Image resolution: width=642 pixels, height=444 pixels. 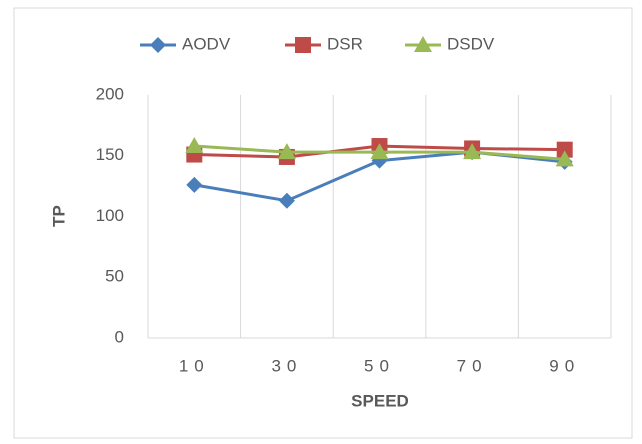 What do you see at coordinates (58, 216) in the screenshot?
I see `y-axis-label: TP` at bounding box center [58, 216].